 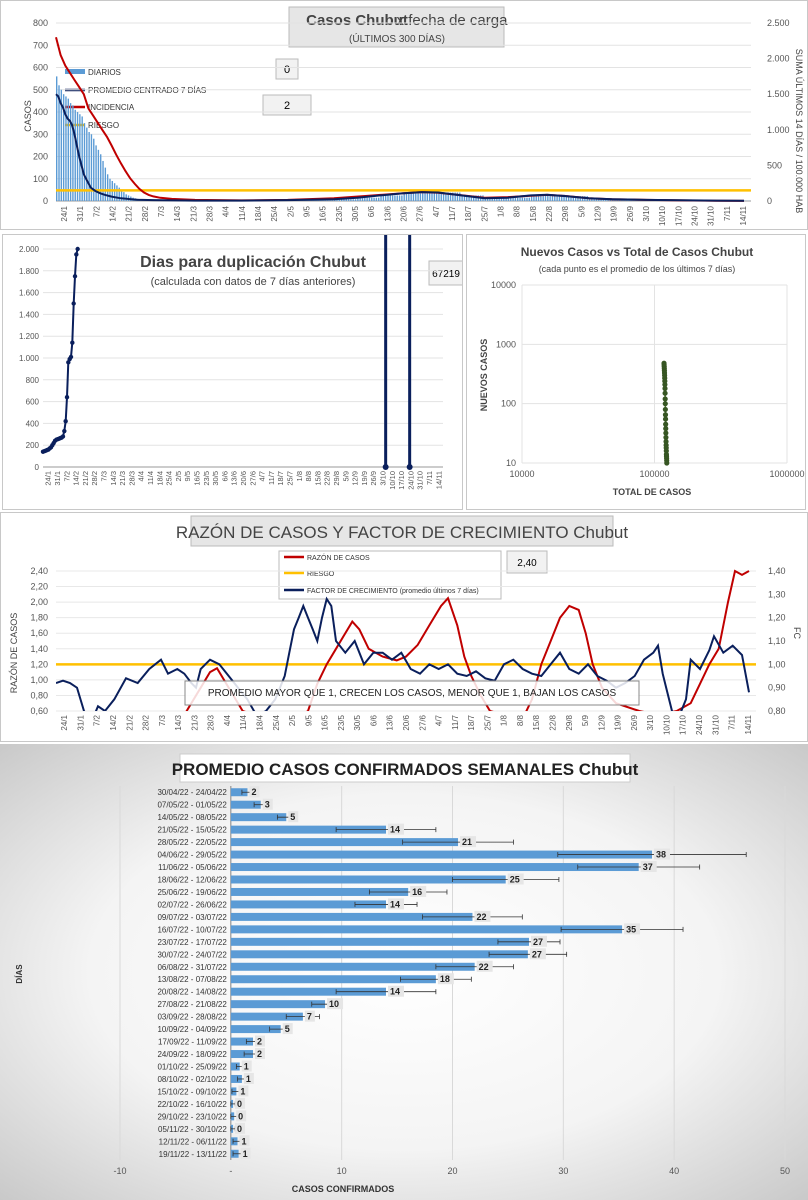 I want to click on x-tick-label: 11/7, so click(x=271, y=478).